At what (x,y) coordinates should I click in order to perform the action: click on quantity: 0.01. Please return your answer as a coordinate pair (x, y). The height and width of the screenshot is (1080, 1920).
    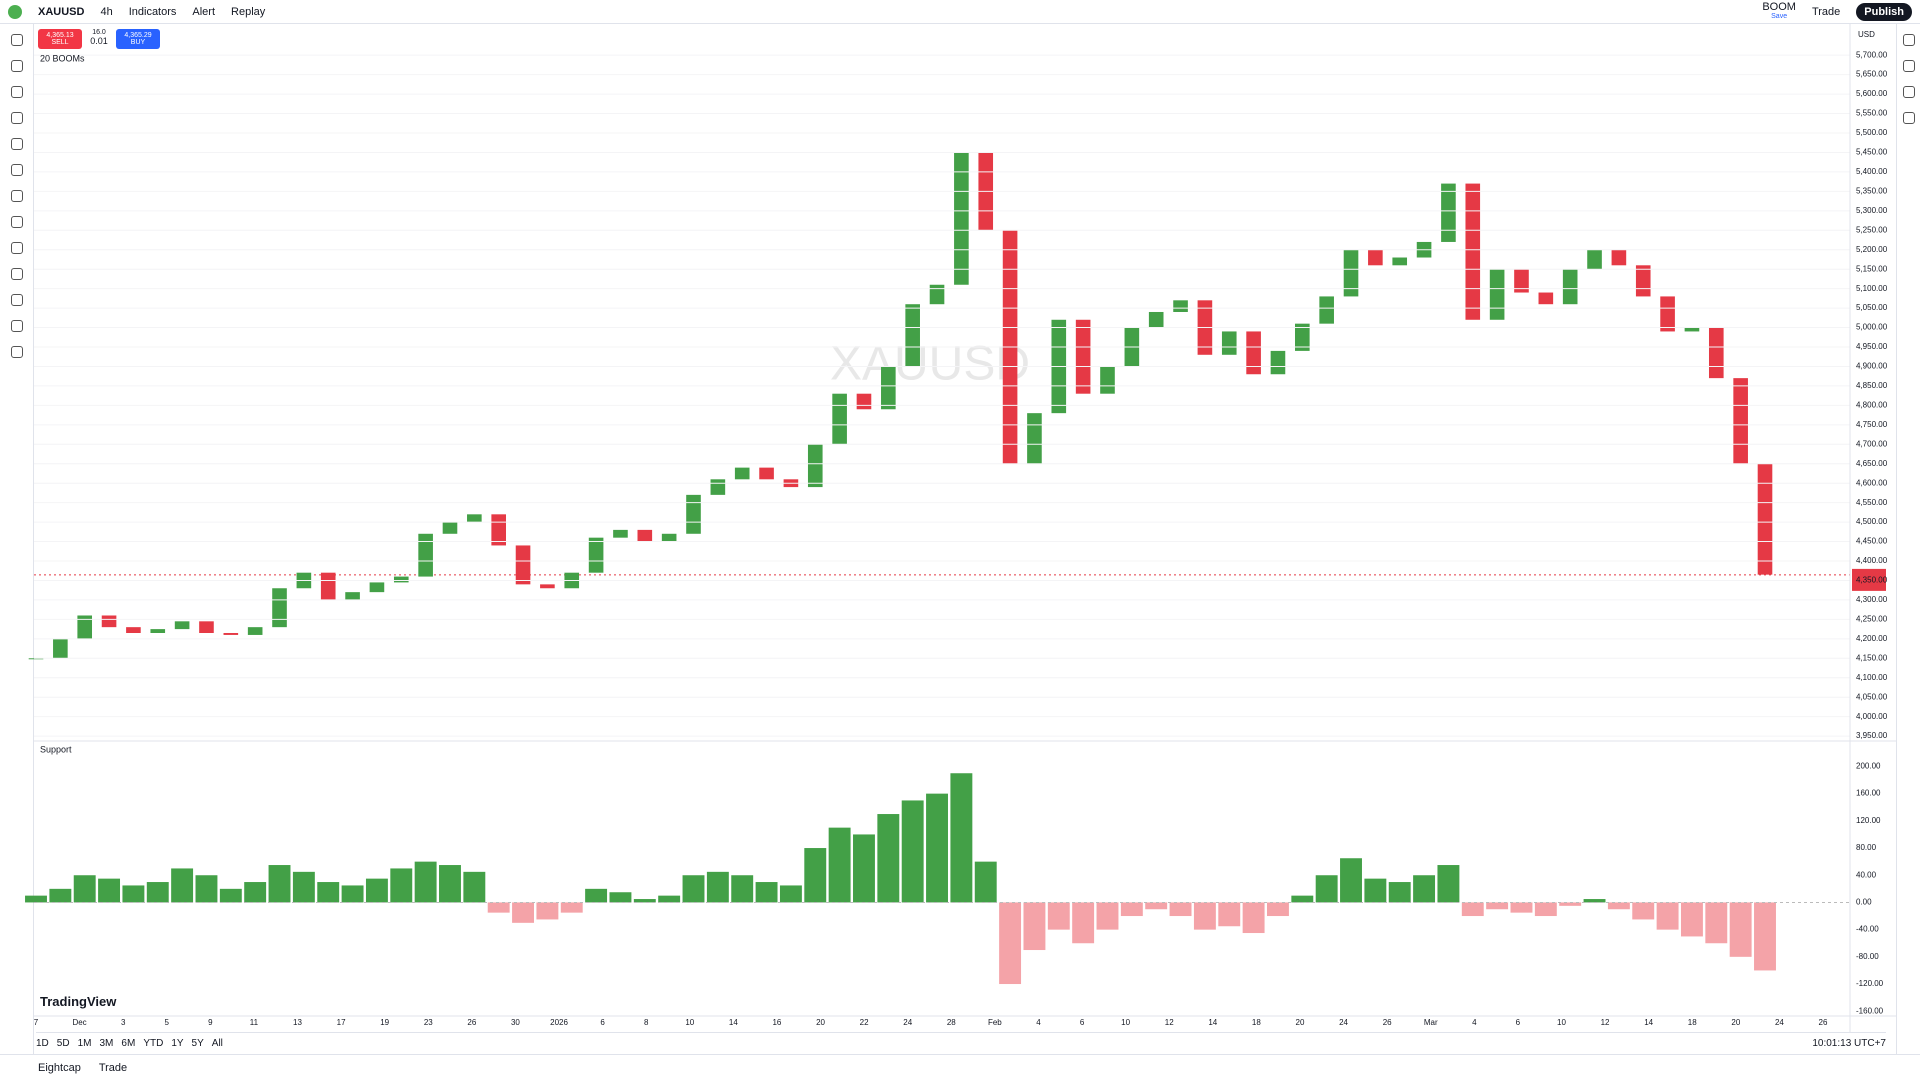
    Looking at the image, I should click on (99, 41).